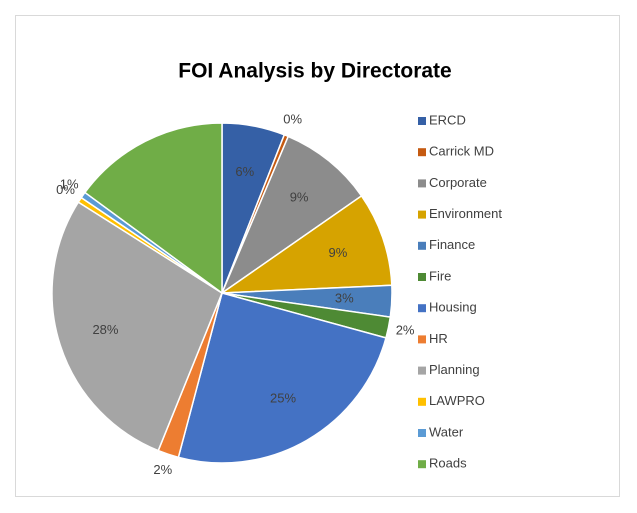  I want to click on legend-label: Planning, so click(454, 369).